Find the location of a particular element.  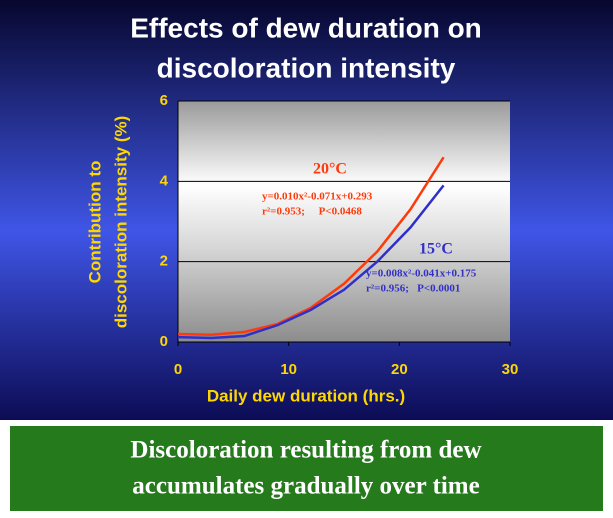

title-line: discoloration intensity is located at coordinates (306, 67).